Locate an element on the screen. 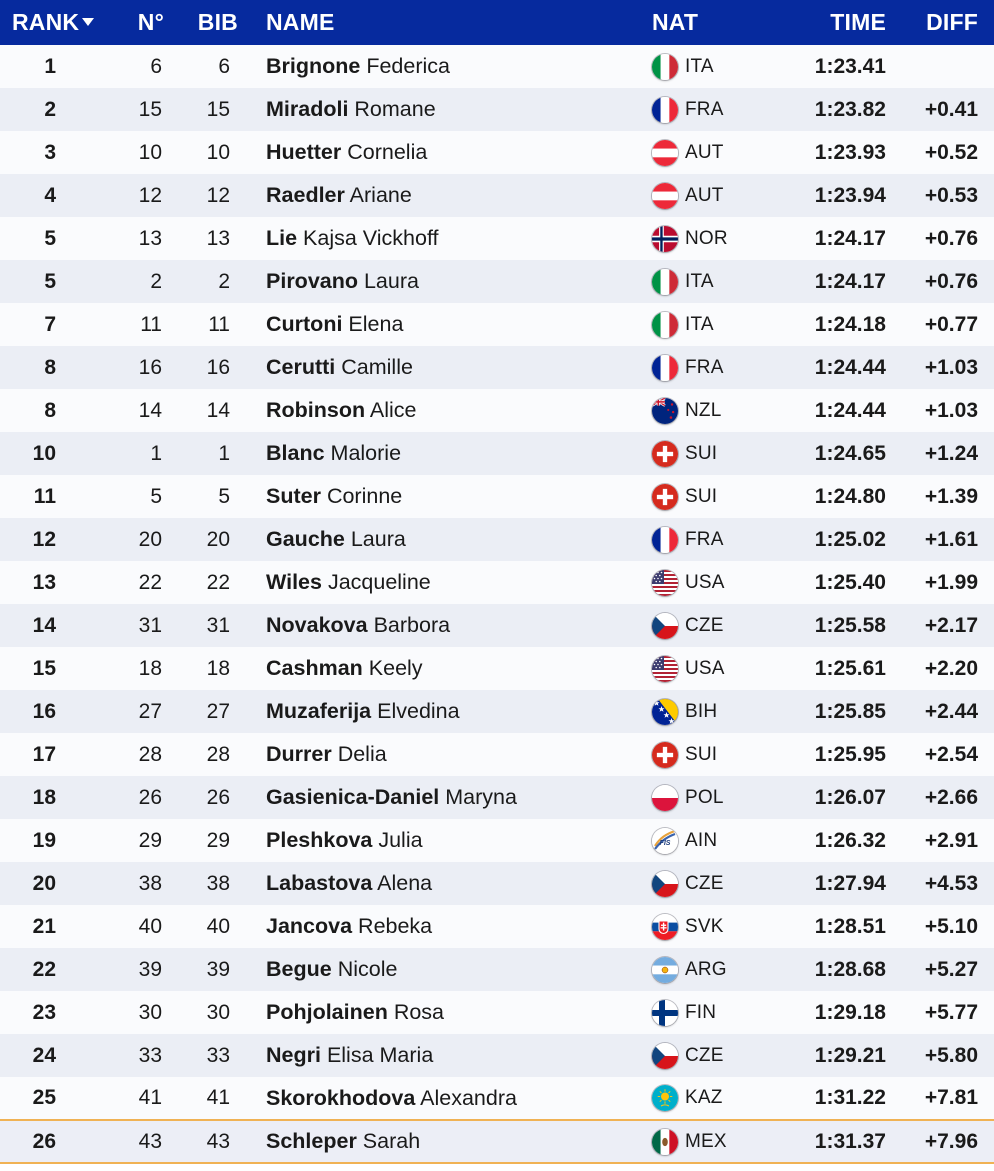  nation-wrapper: ITA is located at coordinates (717, 324).